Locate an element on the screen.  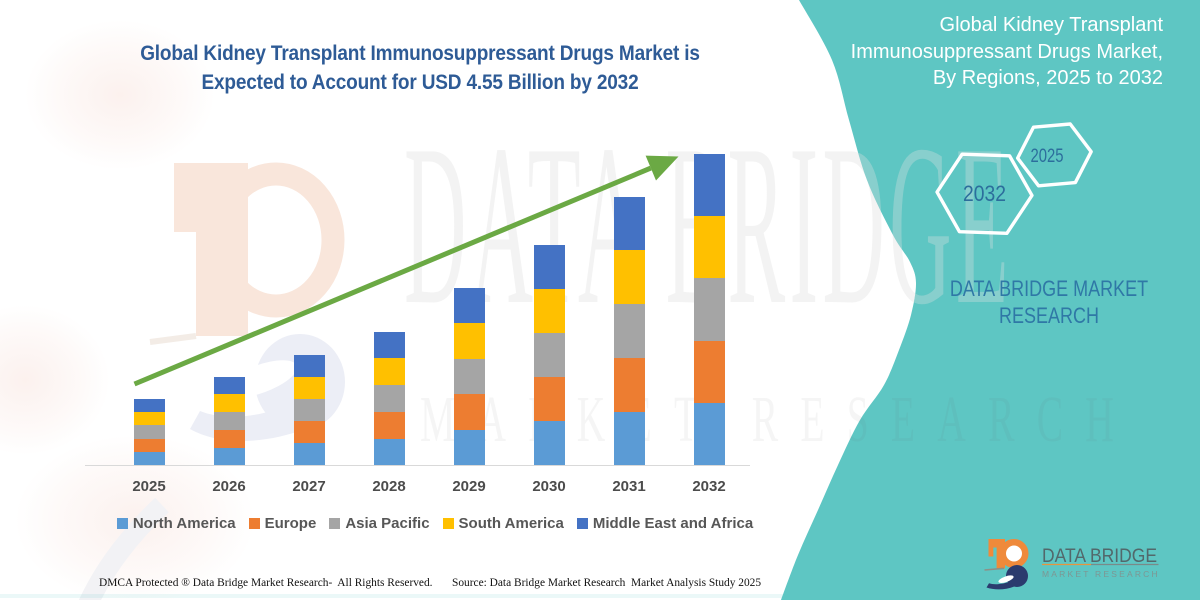
svg-text: 2025 is located at coordinates (1047, 156).